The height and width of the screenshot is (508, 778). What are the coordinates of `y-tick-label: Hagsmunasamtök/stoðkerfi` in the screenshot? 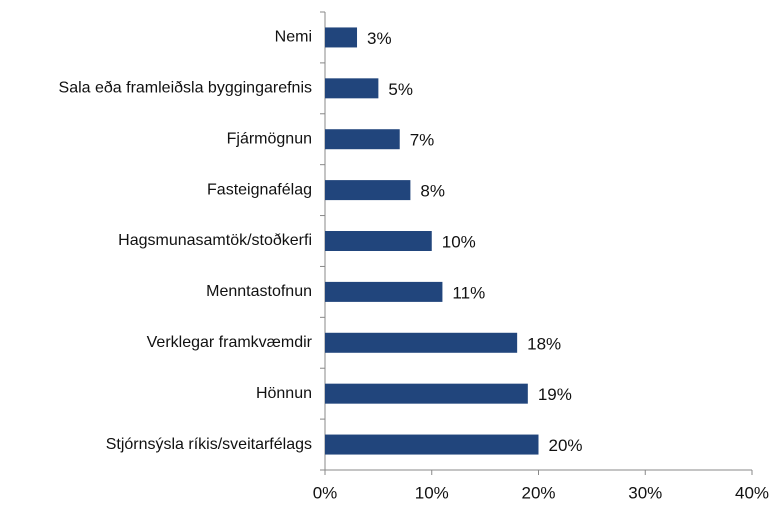 It's located at (215, 240).